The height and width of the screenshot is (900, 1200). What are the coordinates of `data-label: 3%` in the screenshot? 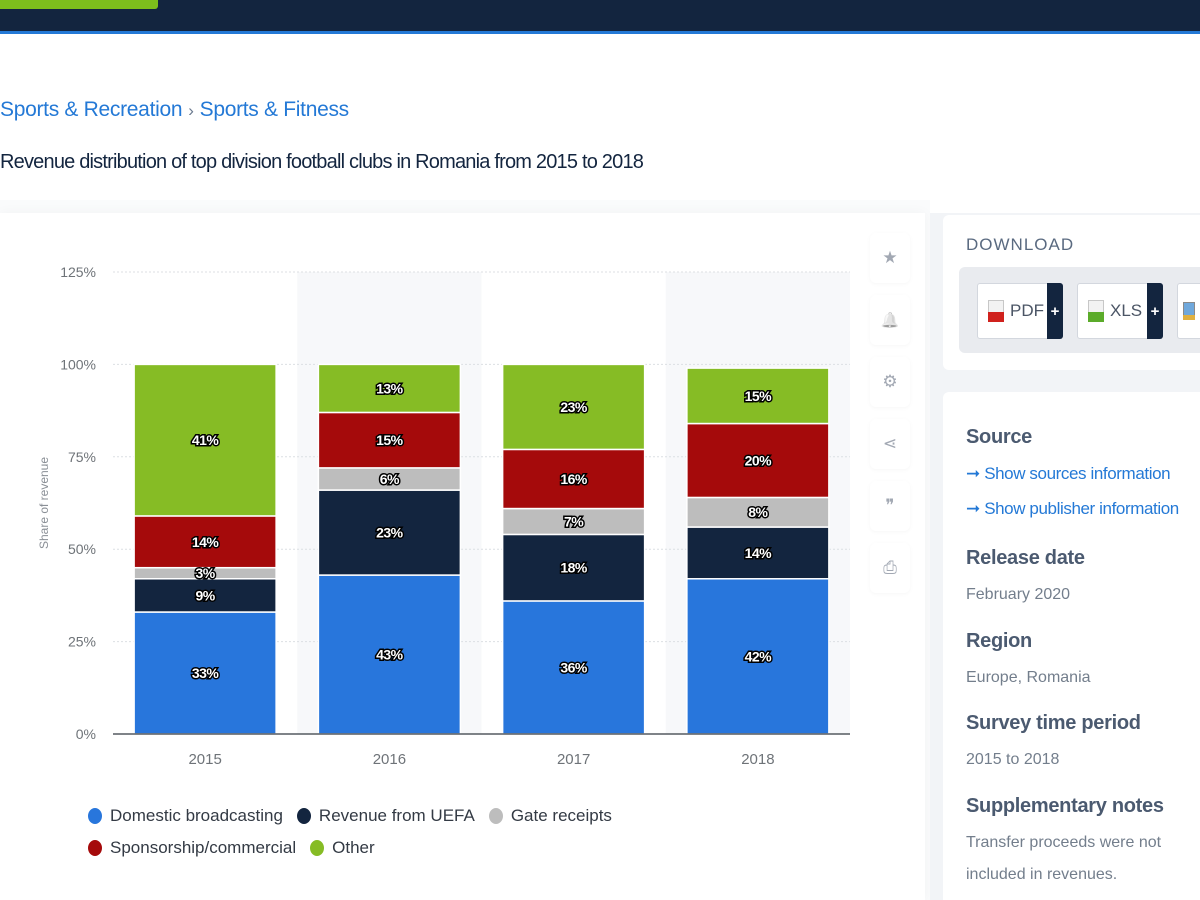 It's located at (206, 573).